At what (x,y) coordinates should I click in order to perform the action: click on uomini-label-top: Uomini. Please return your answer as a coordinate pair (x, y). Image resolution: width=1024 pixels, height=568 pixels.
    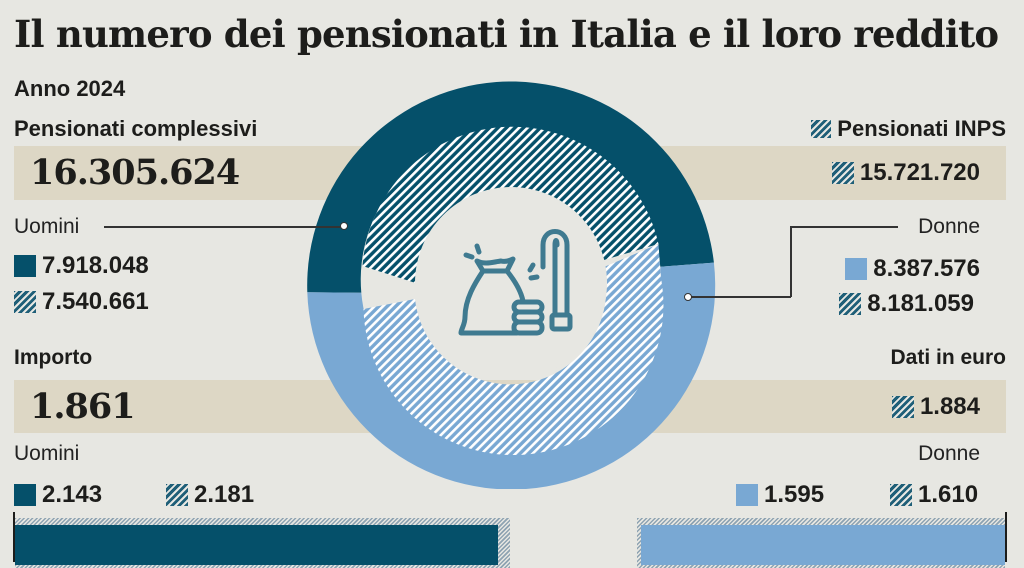
    Looking at the image, I should click on (47, 226).